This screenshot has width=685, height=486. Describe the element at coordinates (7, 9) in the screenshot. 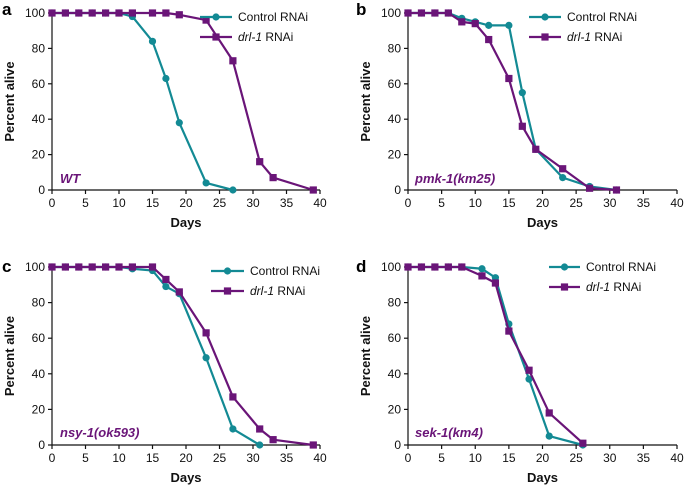

I see `panel-letter-a: a` at that location.